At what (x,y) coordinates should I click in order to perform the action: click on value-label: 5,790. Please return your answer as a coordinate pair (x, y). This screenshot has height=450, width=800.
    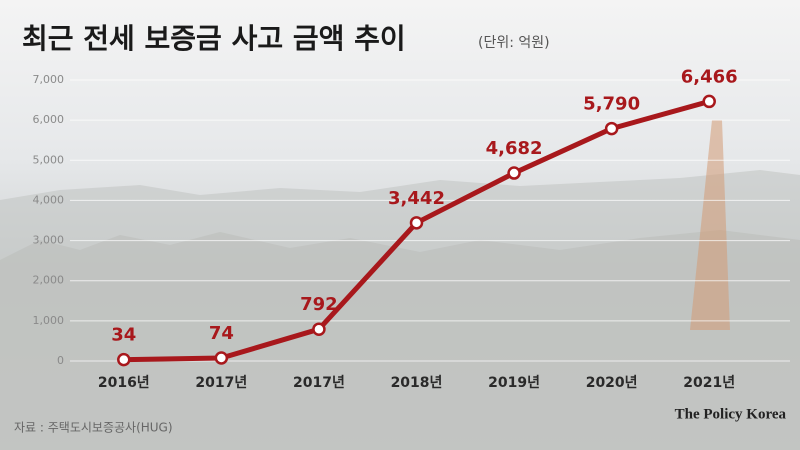
    Looking at the image, I should click on (611, 104).